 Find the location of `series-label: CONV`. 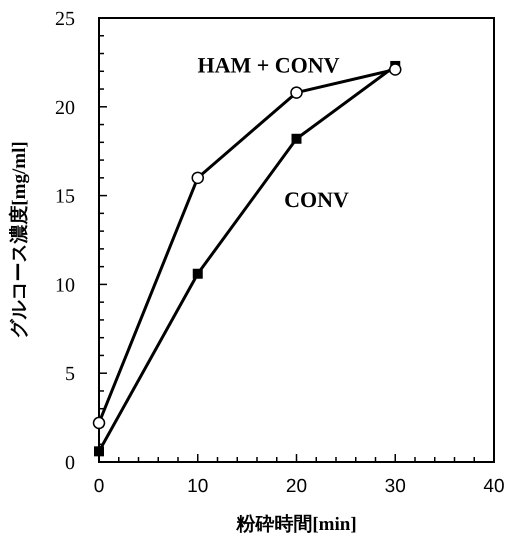

series-label: CONV is located at coordinates (316, 199).